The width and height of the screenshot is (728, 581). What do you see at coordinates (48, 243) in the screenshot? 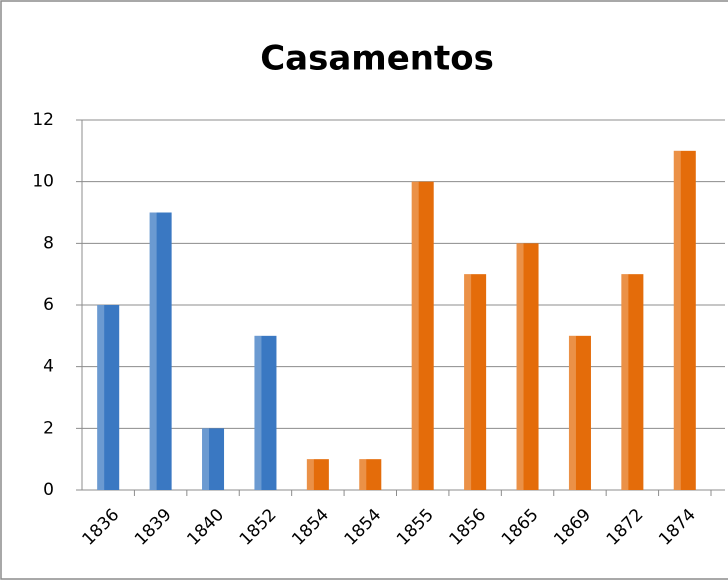
I see `y-tick-label: 8` at bounding box center [48, 243].